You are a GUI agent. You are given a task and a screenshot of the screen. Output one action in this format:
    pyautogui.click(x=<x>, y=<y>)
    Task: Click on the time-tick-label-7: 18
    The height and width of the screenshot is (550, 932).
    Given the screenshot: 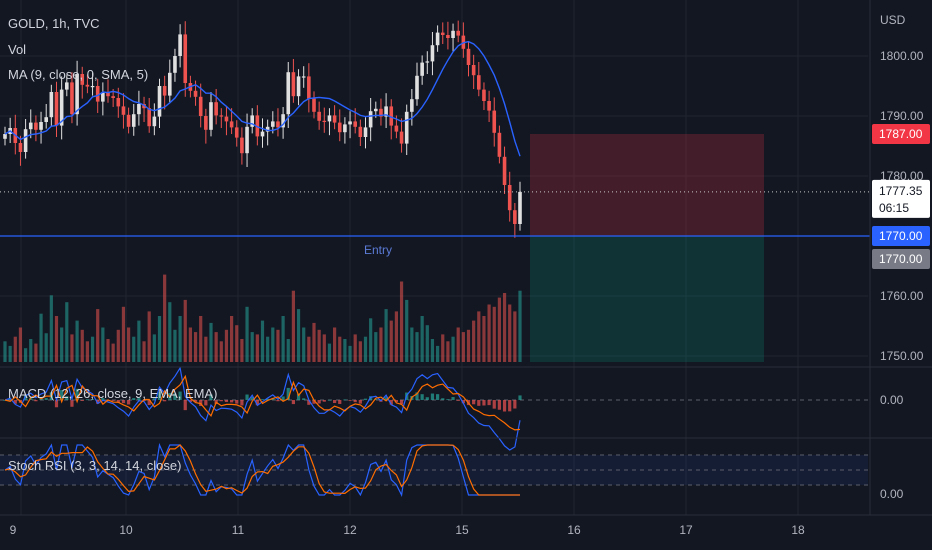 What is the action you would take?
    pyautogui.click(x=798, y=530)
    